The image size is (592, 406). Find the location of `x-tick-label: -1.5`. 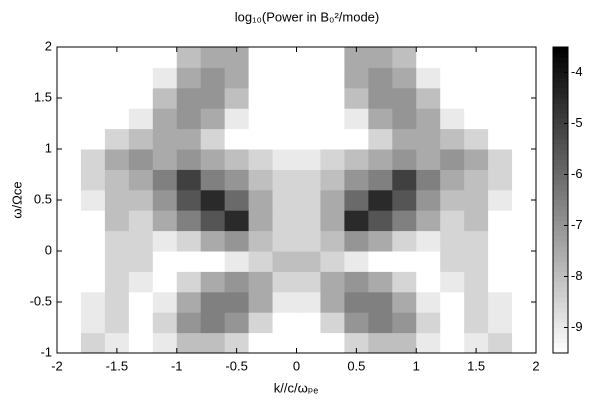

x-tick-label: -1.5 is located at coordinates (117, 365).